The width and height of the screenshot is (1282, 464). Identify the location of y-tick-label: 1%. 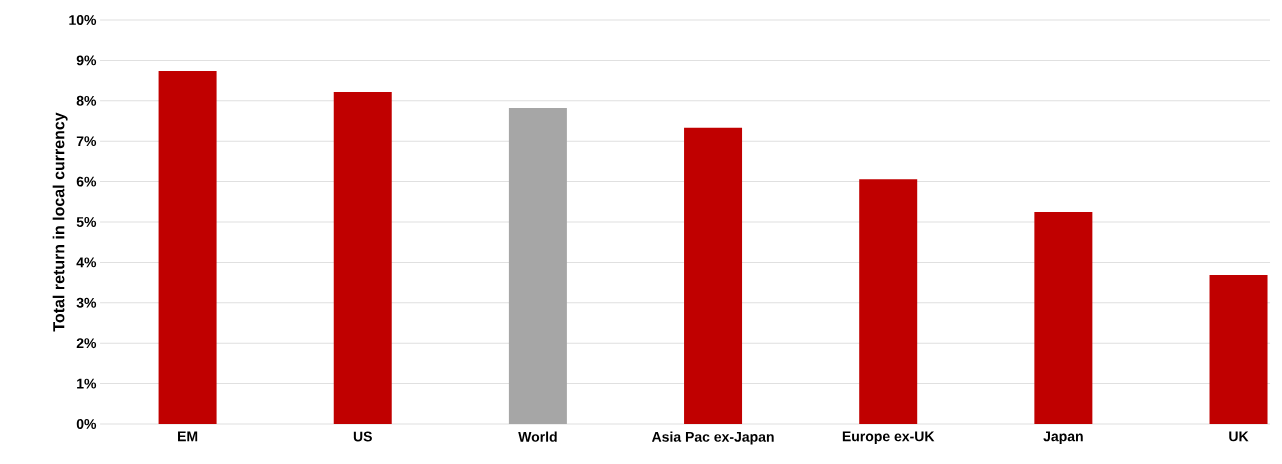
(87, 383).